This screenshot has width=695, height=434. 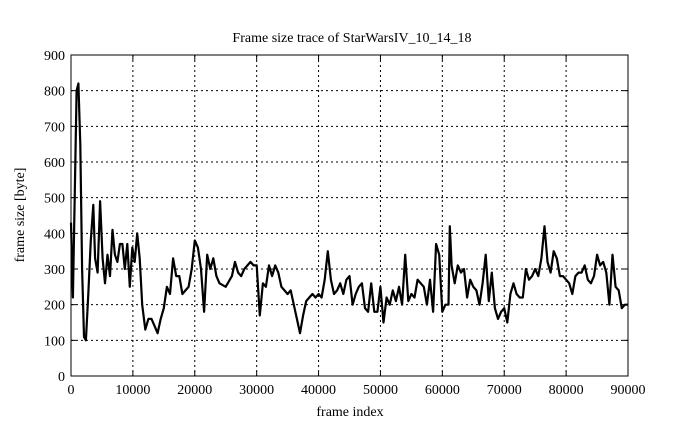 What do you see at coordinates (132, 390) in the screenshot?
I see `x-tick-label: 10000` at bounding box center [132, 390].